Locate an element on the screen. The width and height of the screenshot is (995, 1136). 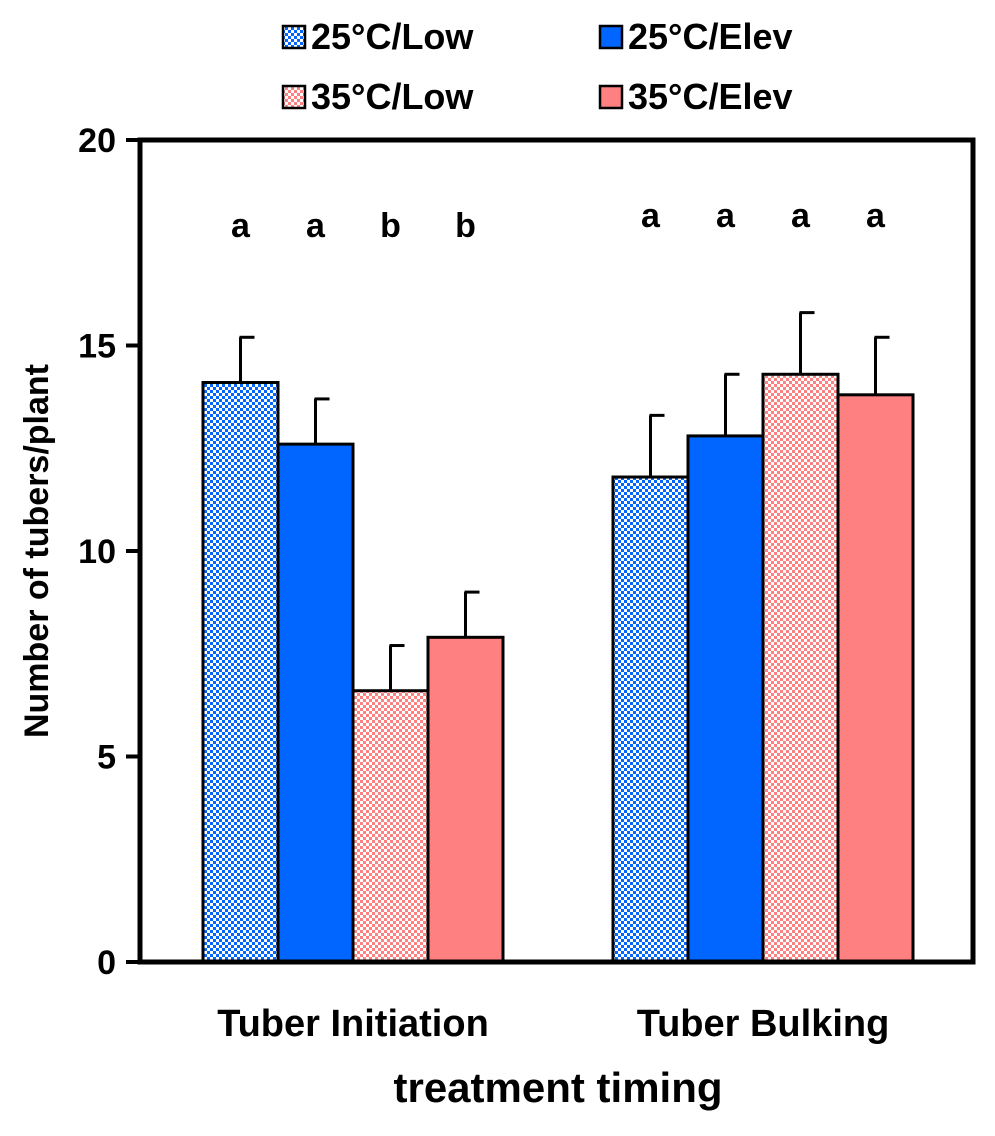
y-tick-label: 15 is located at coordinates (97, 347).